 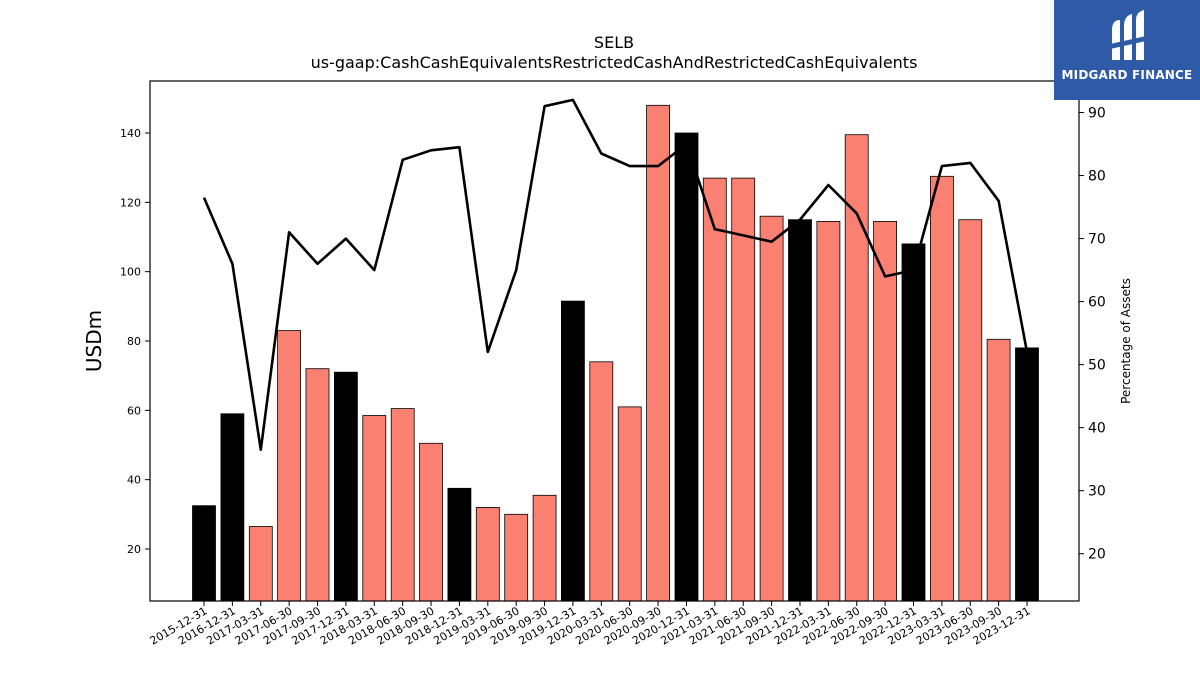 I want to click on logo-mark-icon, so click(x=1128, y=35).